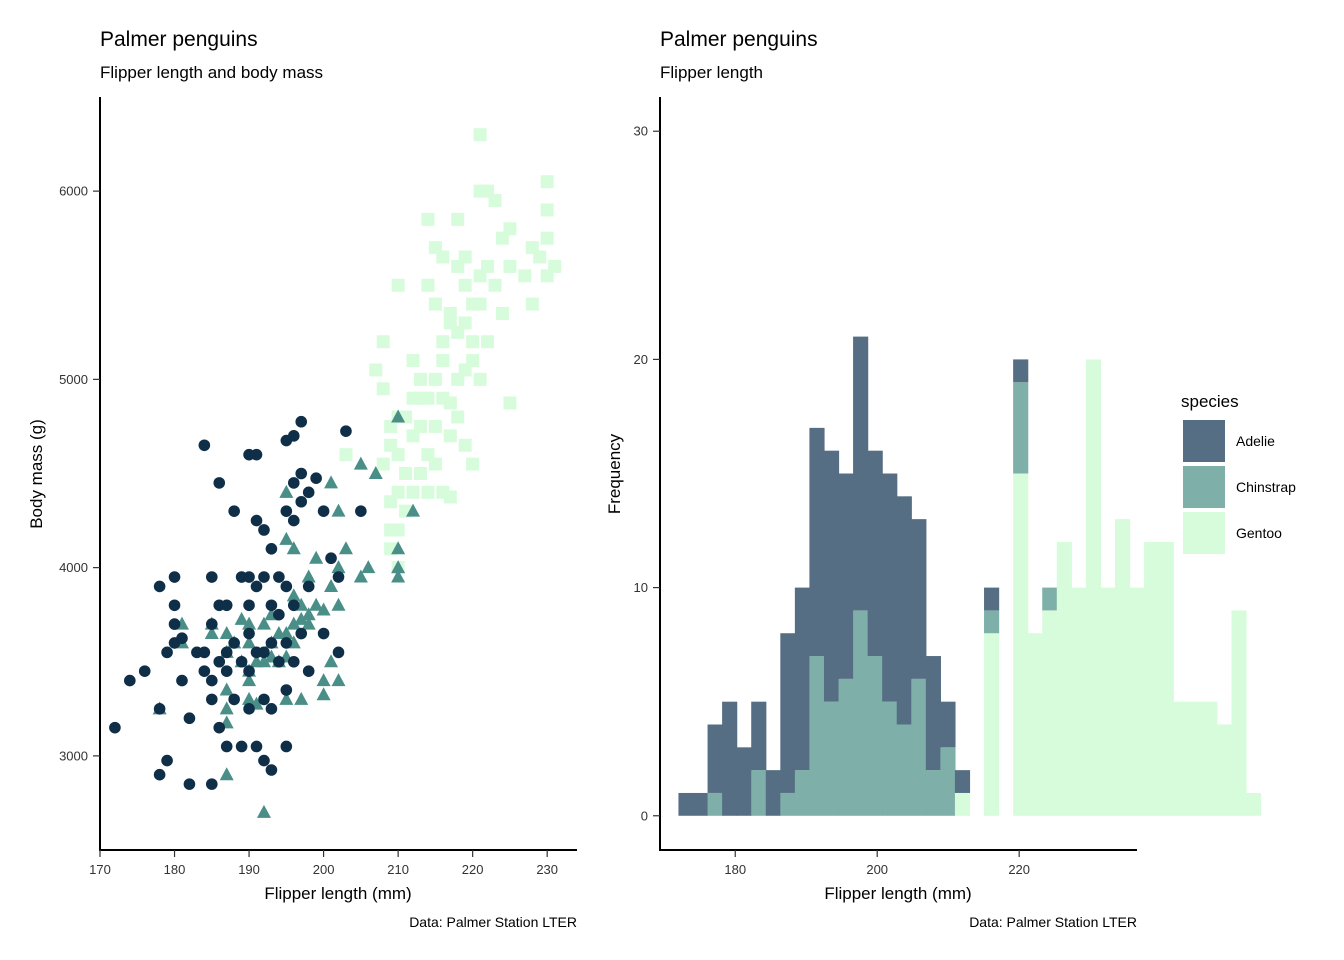  I want to click on legend: species Adelie Chinstrap Gentoo, so click(1238, 473).